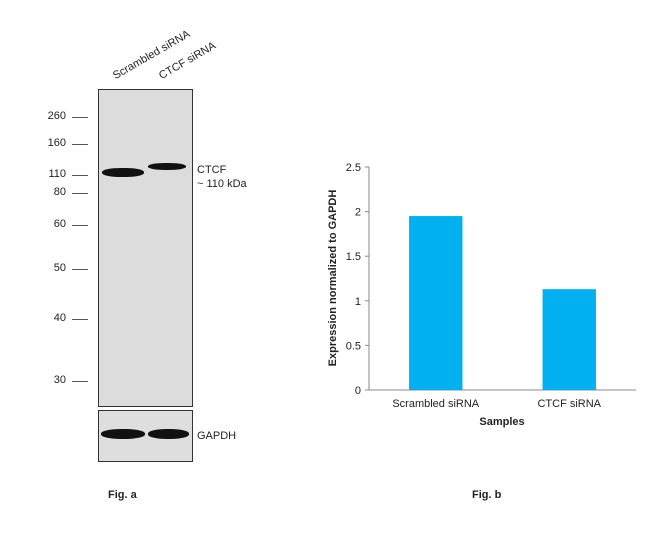  What do you see at coordinates (59, 192) in the screenshot?
I see `mw-marker-80: 80` at bounding box center [59, 192].